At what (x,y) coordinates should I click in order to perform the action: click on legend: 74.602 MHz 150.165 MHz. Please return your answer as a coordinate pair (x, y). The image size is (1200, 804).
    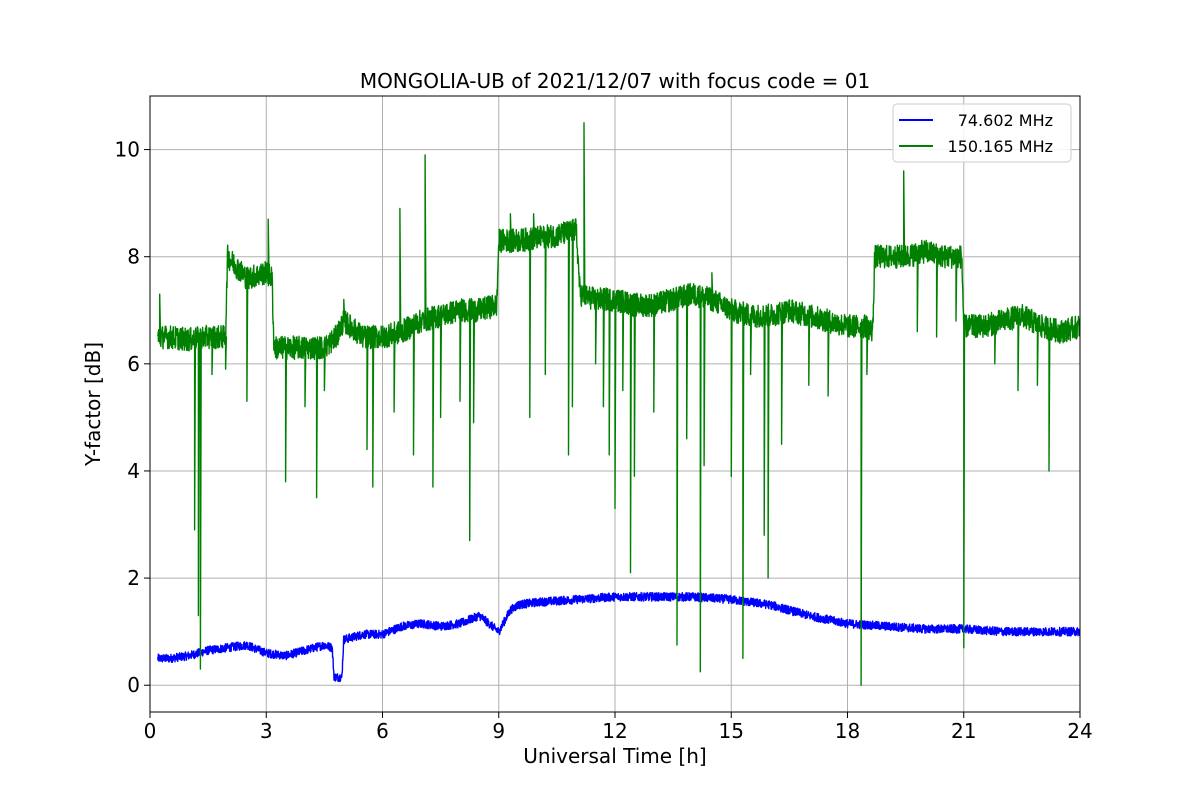
    Looking at the image, I should click on (982, 133).